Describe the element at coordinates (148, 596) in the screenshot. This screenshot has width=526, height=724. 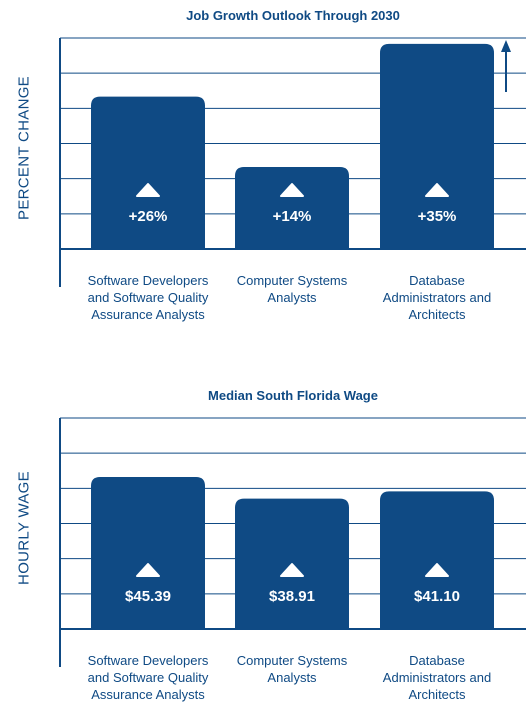
I see `data-label: $45.39` at that location.